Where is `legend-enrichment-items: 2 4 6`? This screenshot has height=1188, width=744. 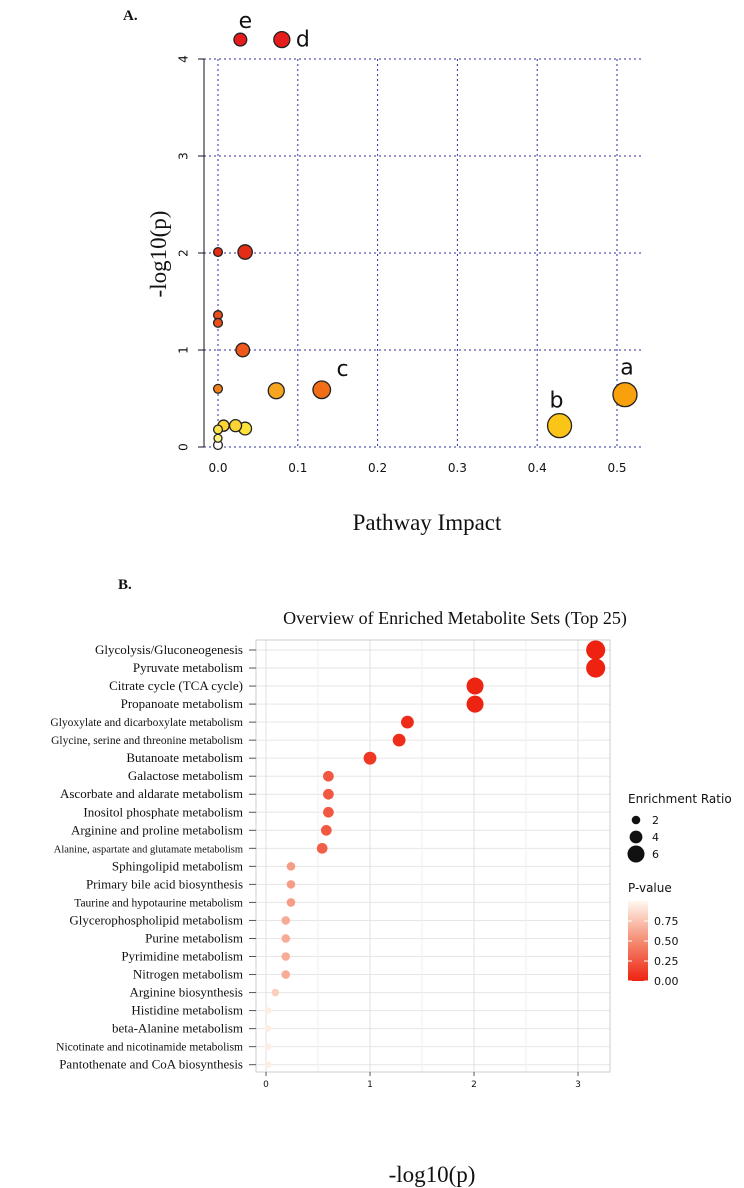
legend-enrichment-items: 2 4 6 is located at coordinates (643, 838).